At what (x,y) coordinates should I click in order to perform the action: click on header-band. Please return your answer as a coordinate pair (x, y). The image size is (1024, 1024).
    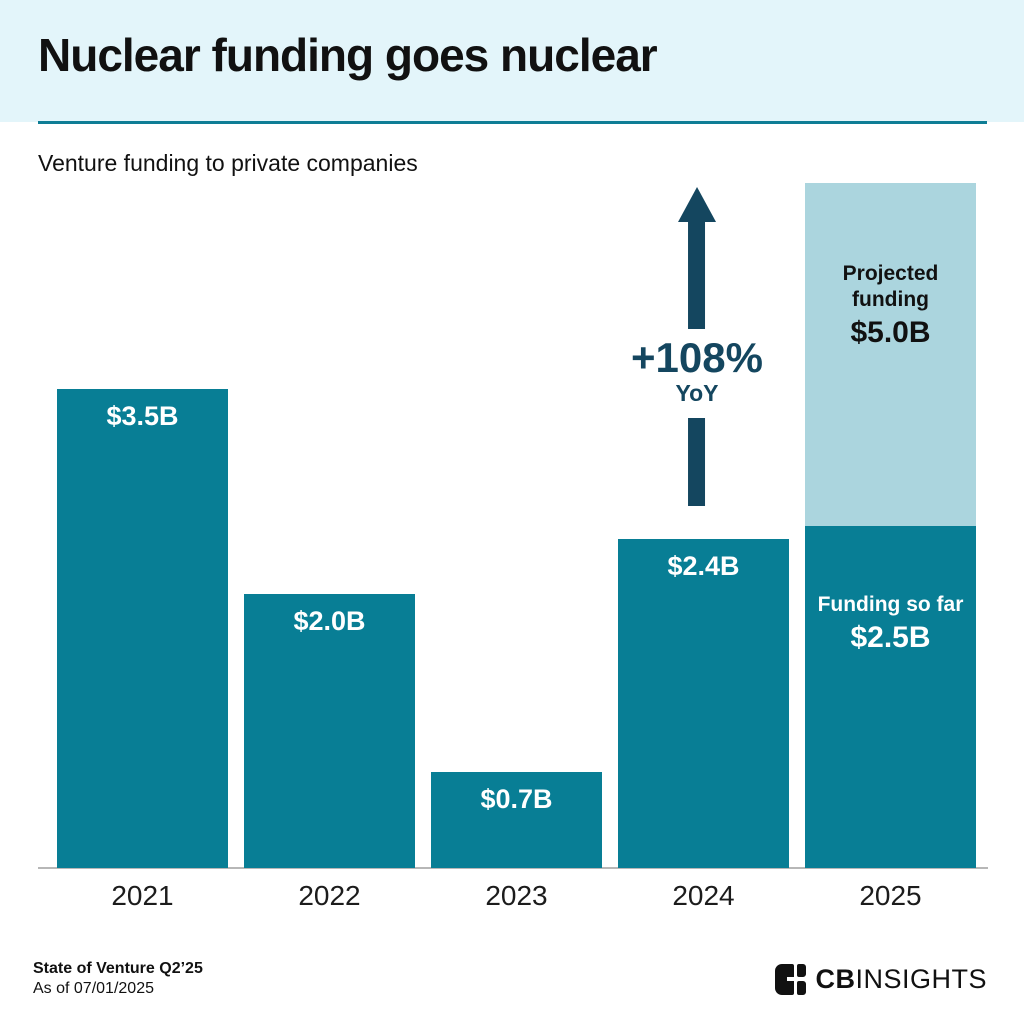
    Looking at the image, I should click on (512, 61).